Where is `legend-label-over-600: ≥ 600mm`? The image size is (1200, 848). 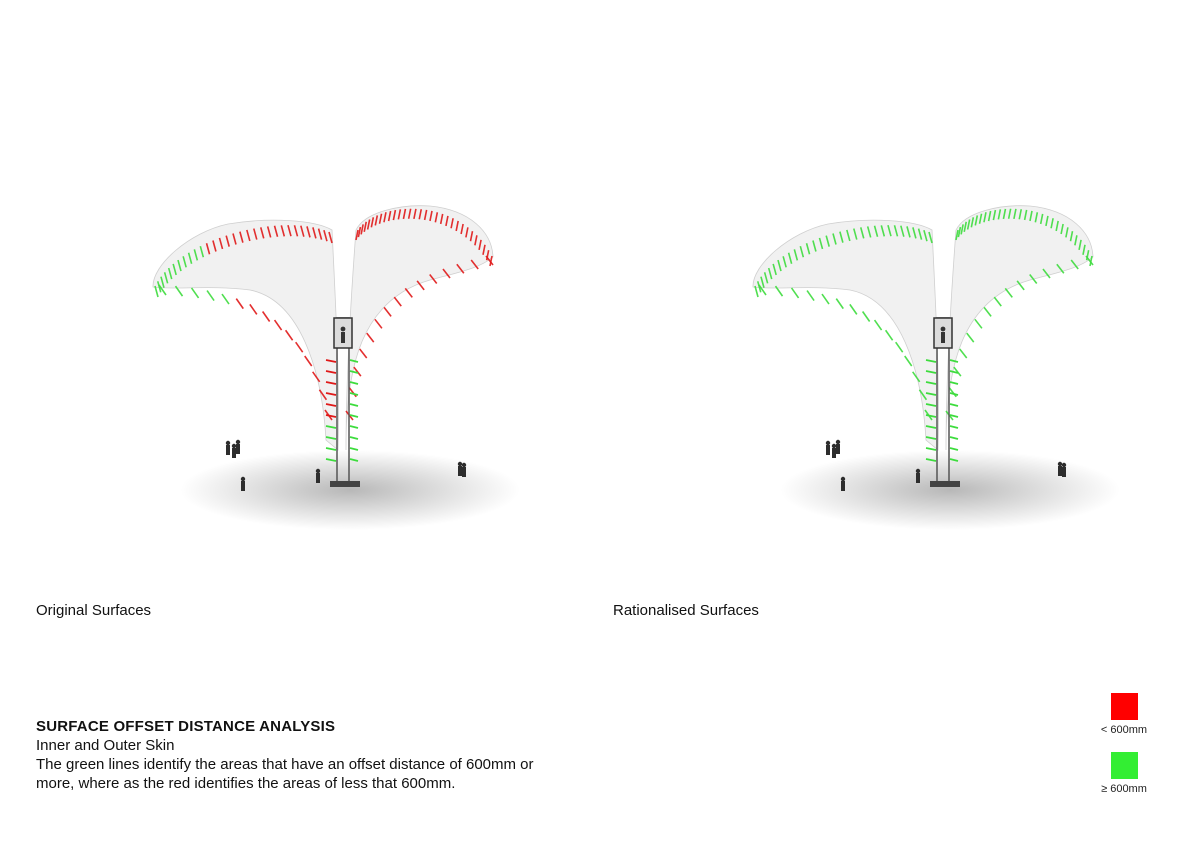
legend-label-over-600: ≥ 600mm is located at coordinates (1124, 789).